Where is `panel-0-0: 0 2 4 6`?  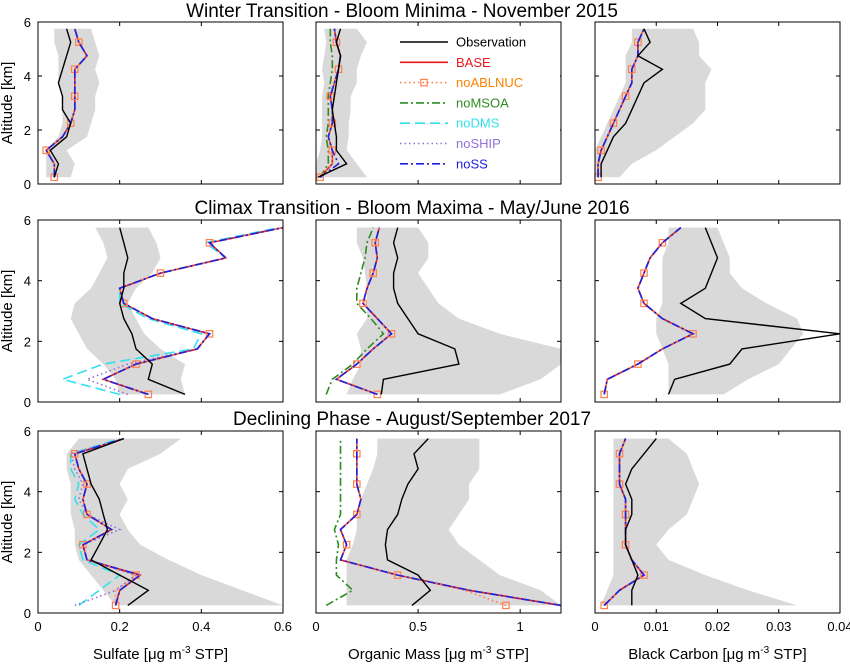
panel-0-0: 0 2 4 6 is located at coordinates (154, 103).